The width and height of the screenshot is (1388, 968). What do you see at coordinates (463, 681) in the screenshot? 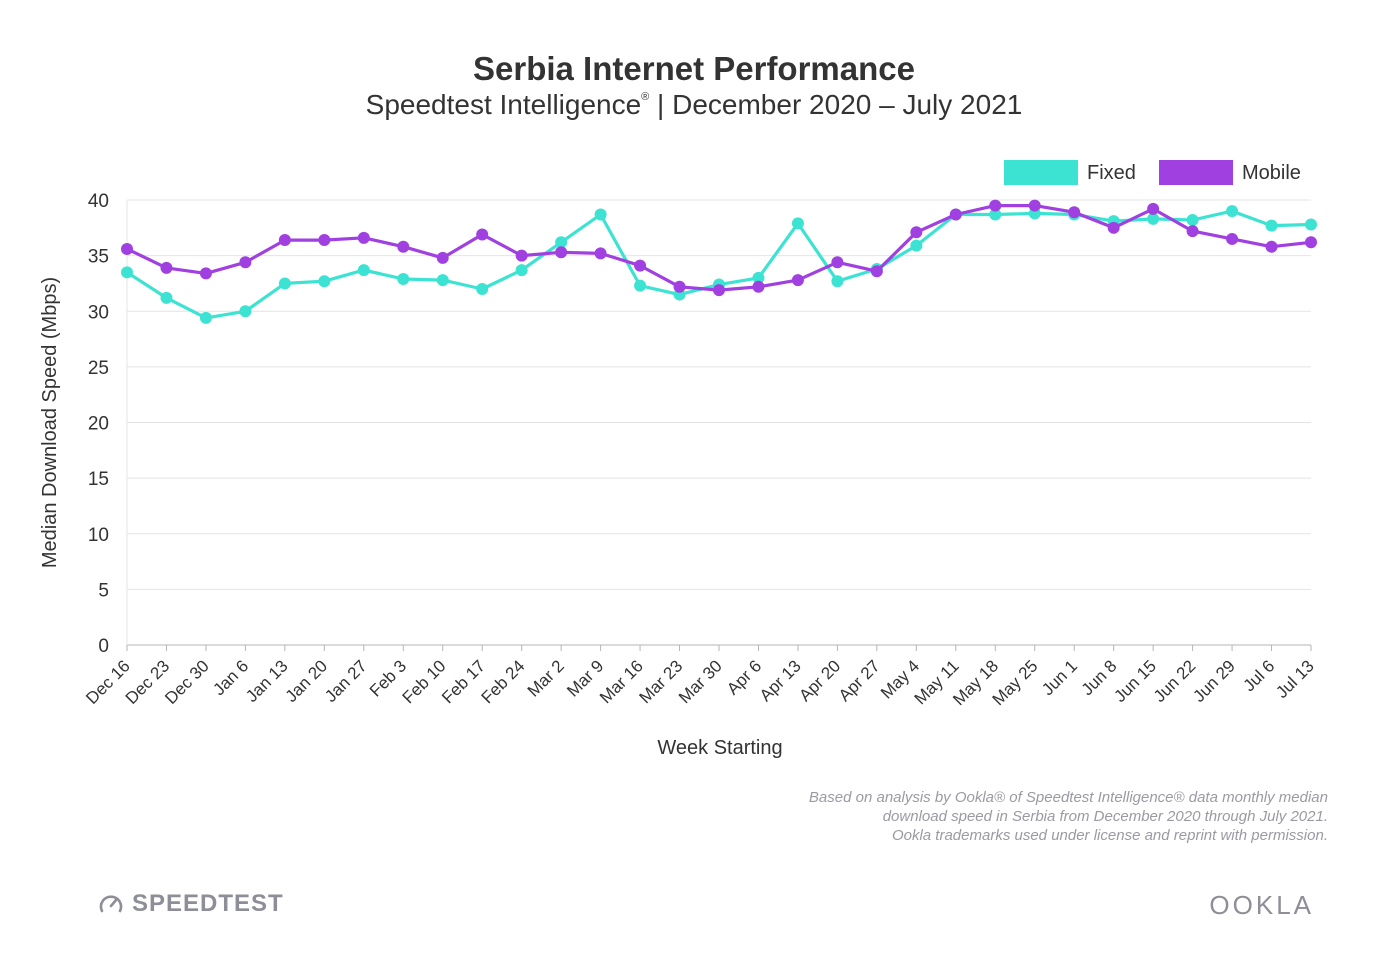
I see `x-tick-label: Feb 17` at bounding box center [463, 681].